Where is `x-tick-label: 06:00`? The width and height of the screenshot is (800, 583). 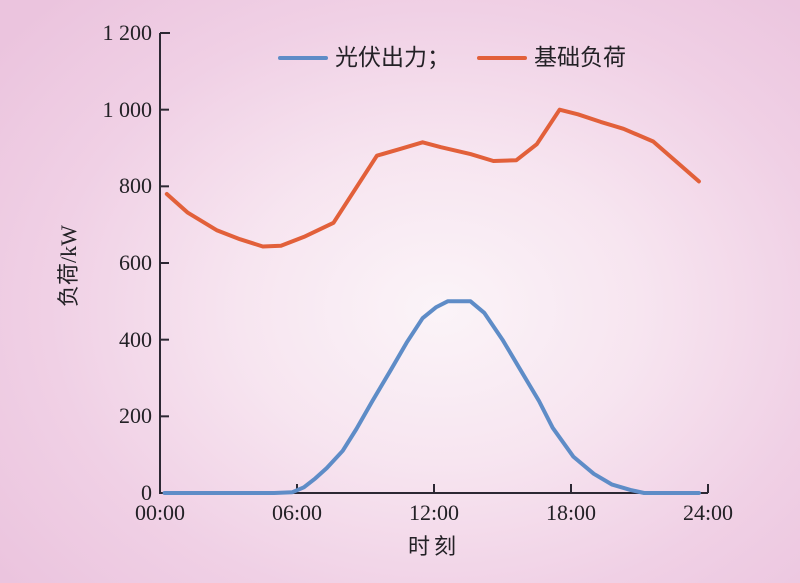 x-tick-label: 06:00 is located at coordinates (297, 512).